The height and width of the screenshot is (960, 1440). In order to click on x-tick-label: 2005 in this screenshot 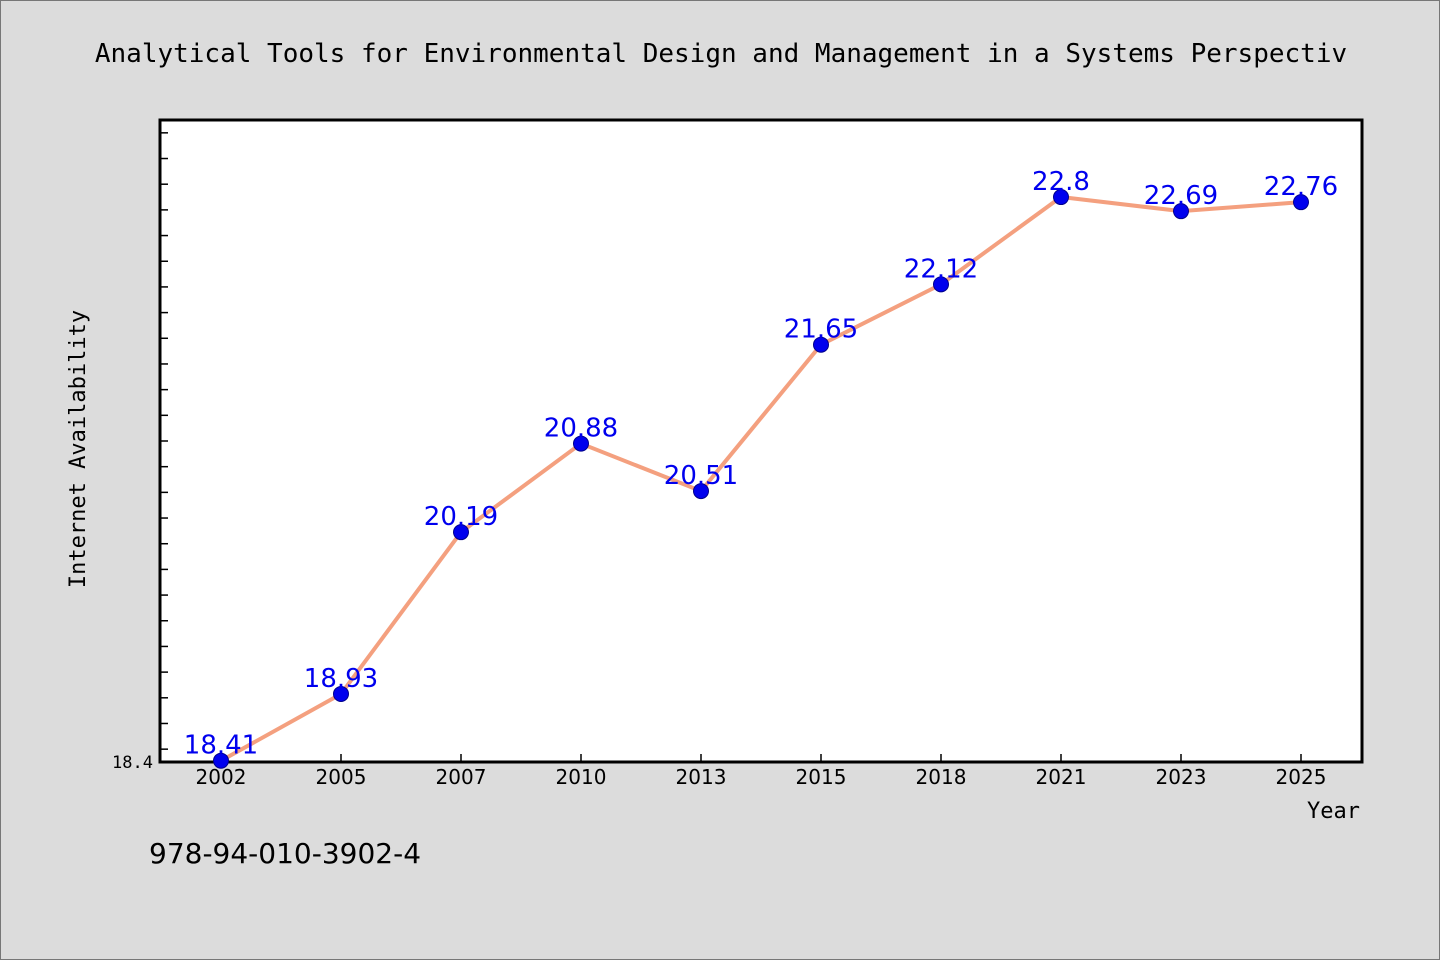, I will do `click(341, 777)`.